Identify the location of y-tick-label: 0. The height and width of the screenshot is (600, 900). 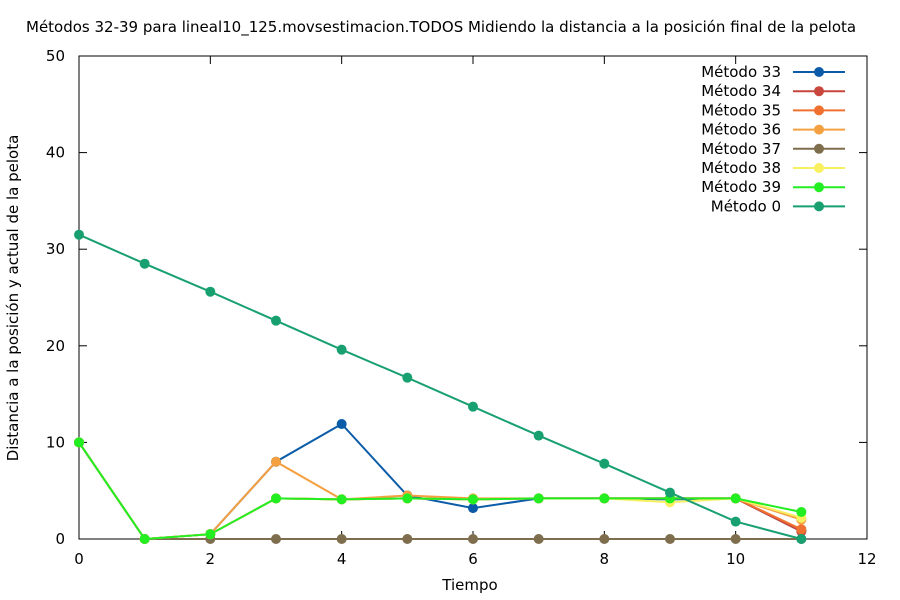
(60, 539).